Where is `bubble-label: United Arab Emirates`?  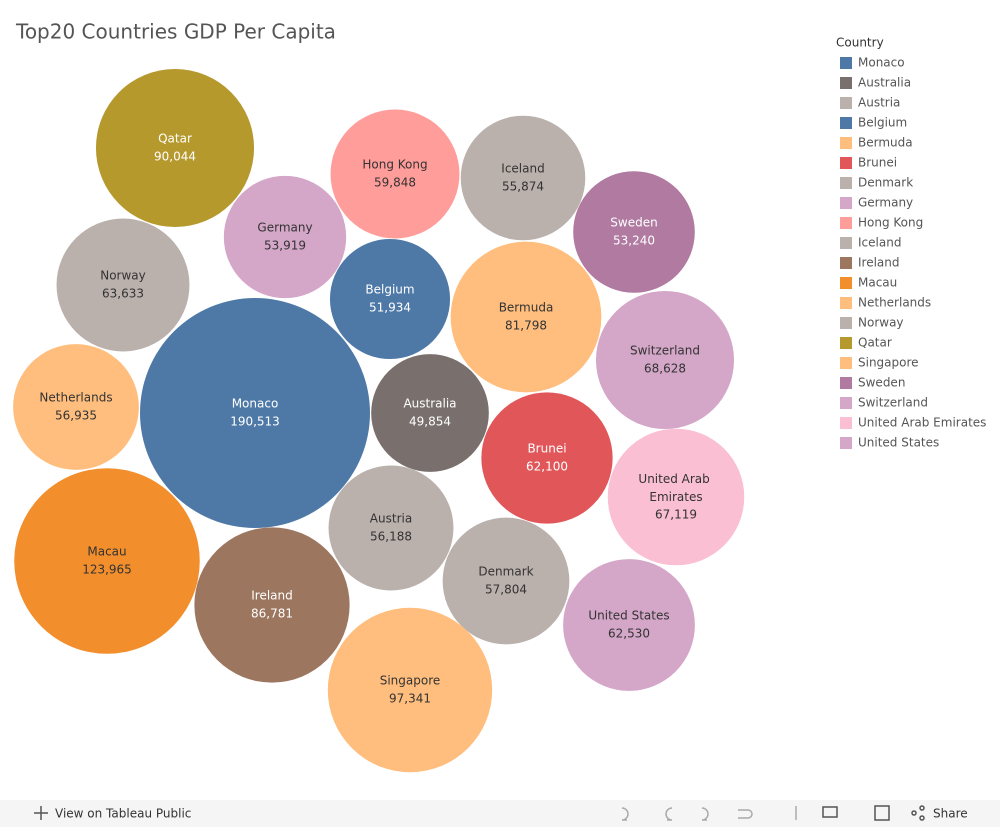 bubble-label: United Arab Emirates is located at coordinates (675, 488).